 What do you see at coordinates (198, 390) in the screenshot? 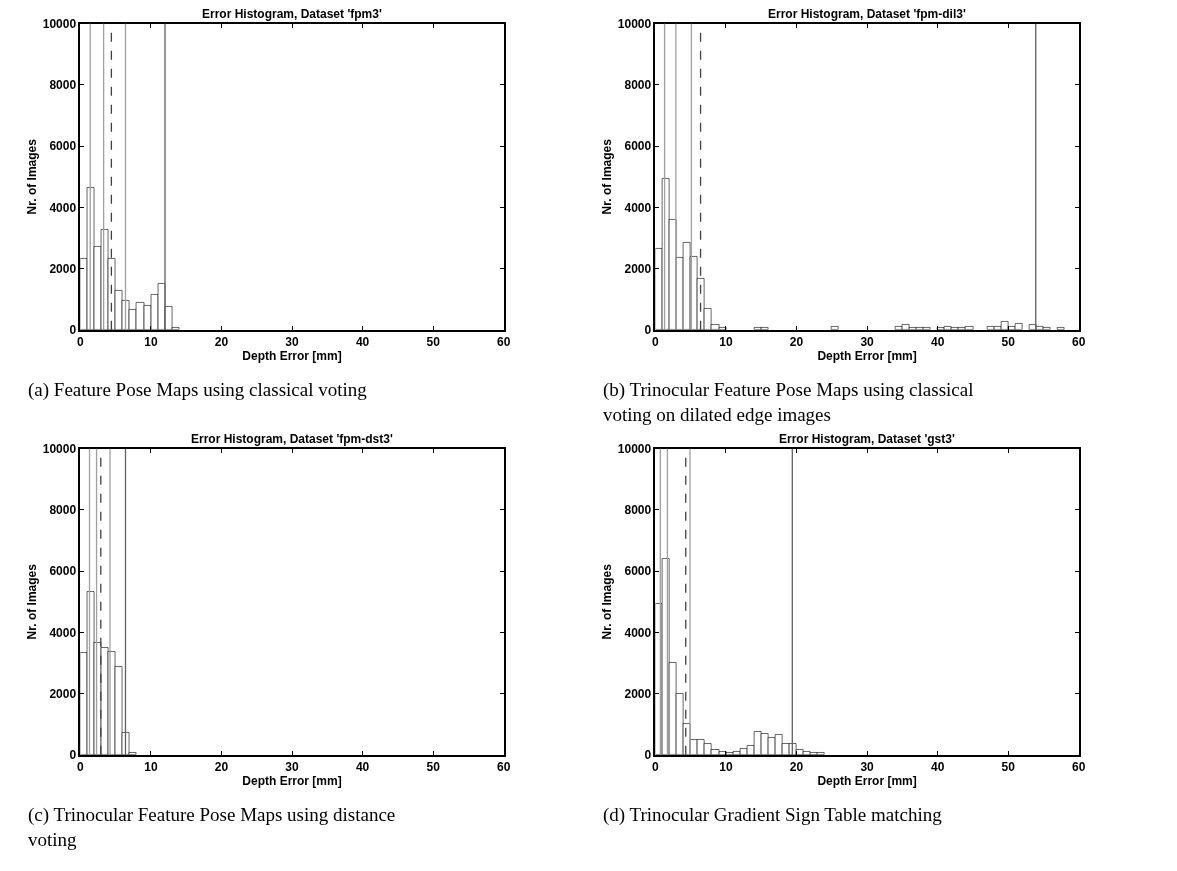
I see `text: (a) Feature Pose Maps using classical voting` at bounding box center [198, 390].